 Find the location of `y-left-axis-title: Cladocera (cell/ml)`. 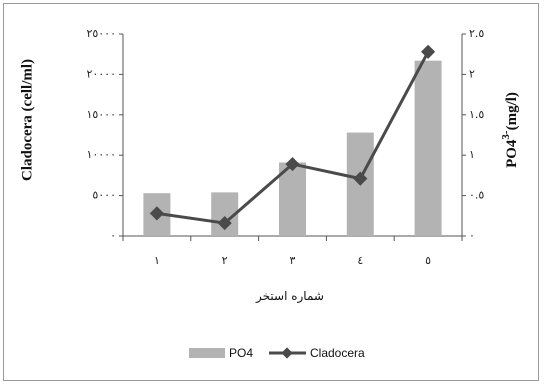

y-left-axis-title: Cladocera (cell/ml) is located at coordinates (27, 120).